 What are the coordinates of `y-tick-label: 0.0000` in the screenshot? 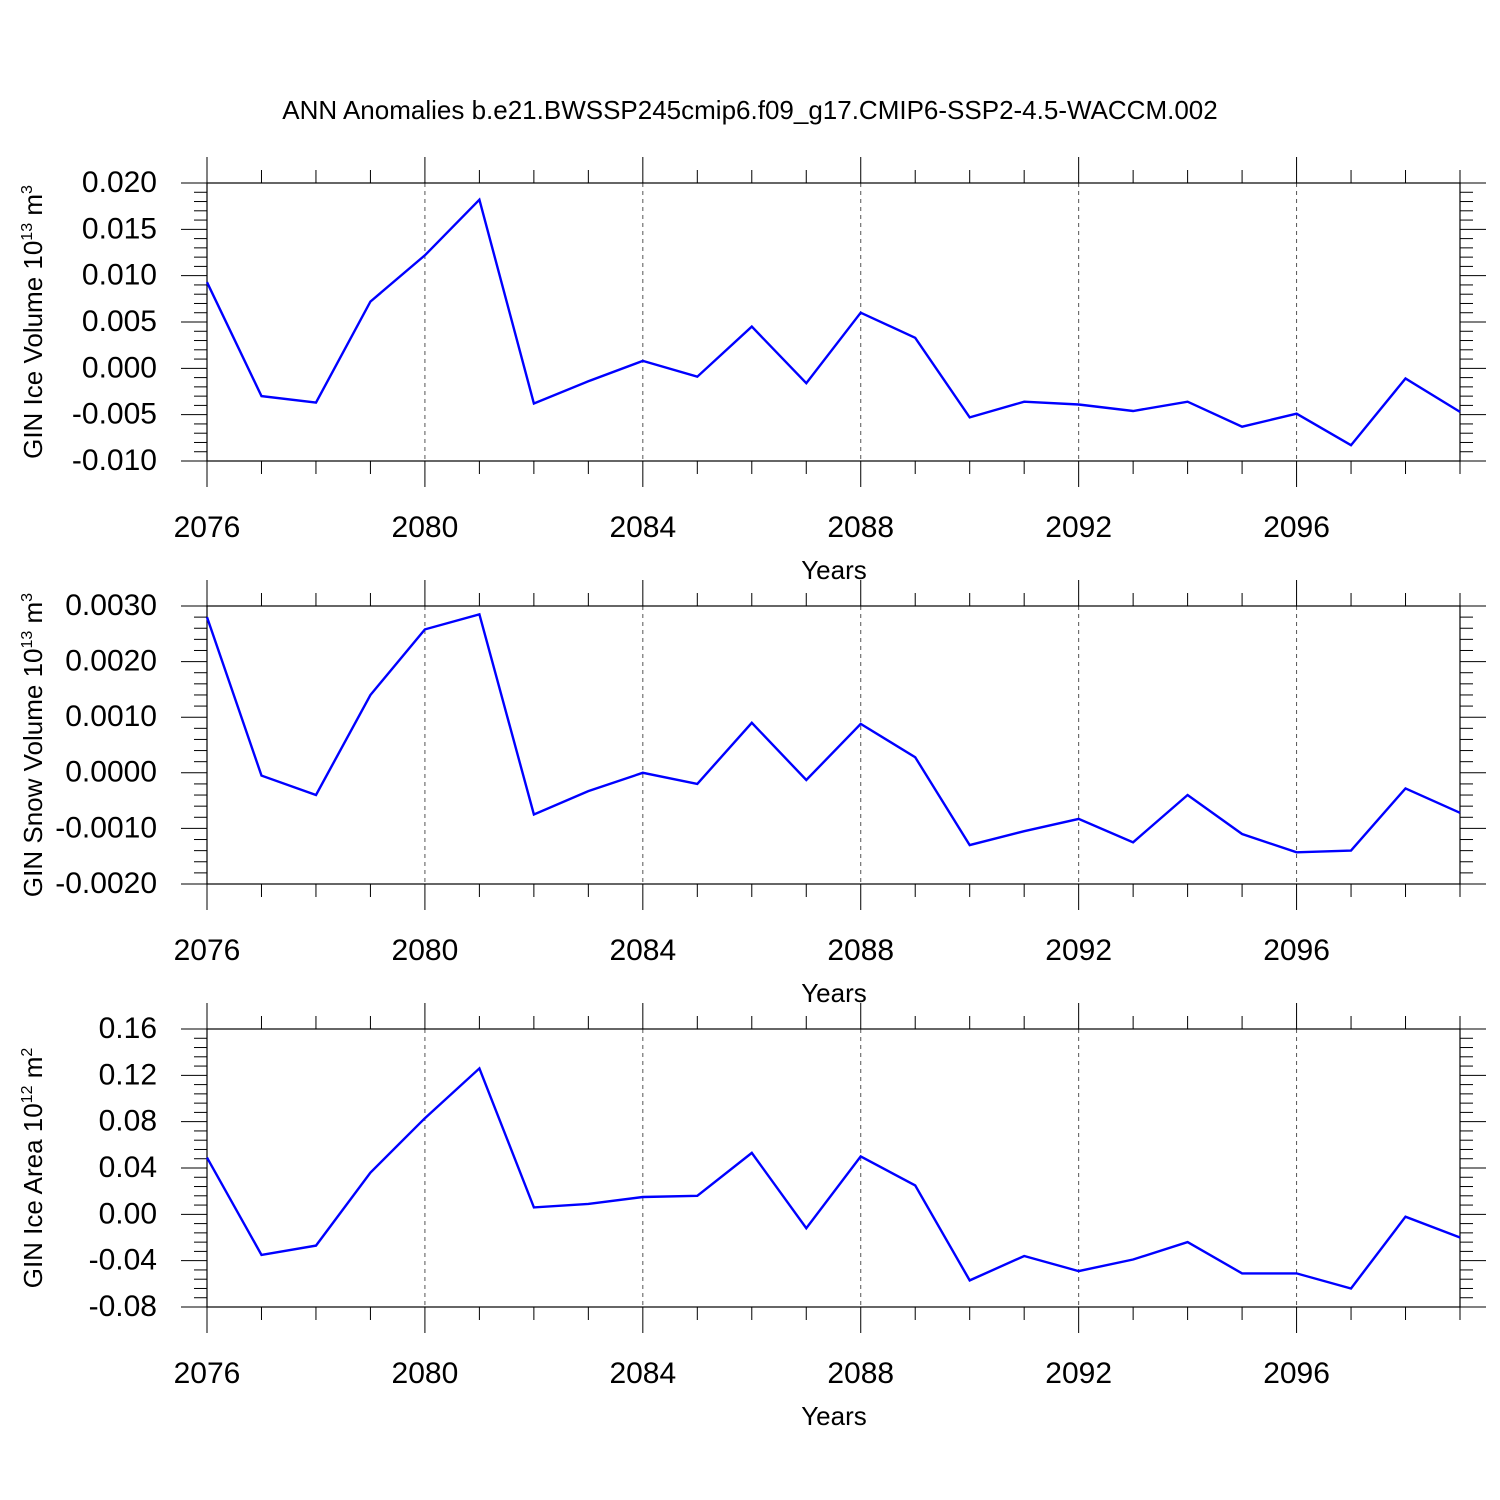 It's located at (111, 772).